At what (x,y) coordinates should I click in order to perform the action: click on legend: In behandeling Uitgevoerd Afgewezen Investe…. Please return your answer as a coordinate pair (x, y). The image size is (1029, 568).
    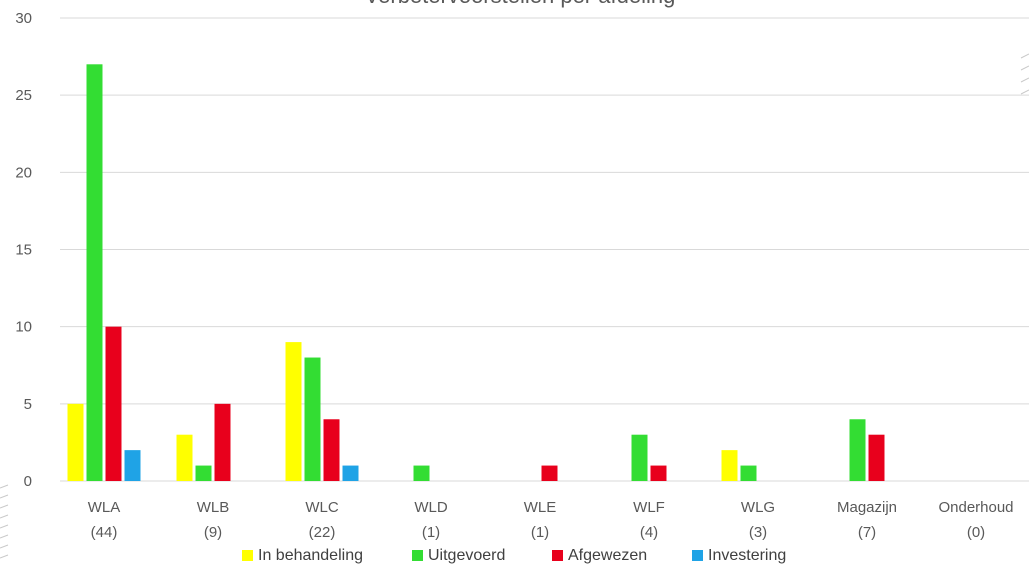
    Looking at the image, I should click on (514, 555).